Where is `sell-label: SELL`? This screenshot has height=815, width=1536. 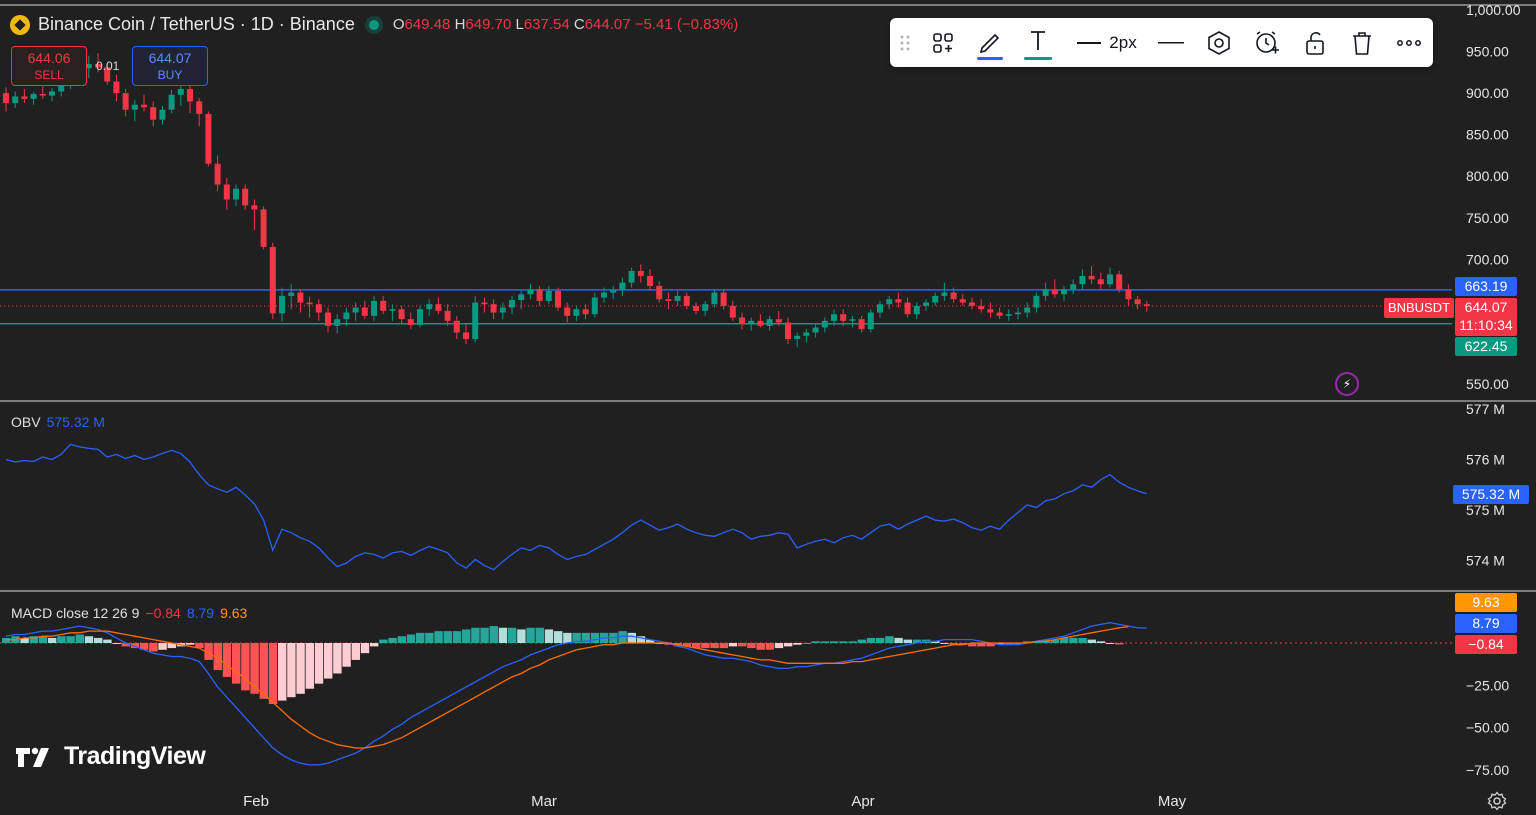 sell-label: SELL is located at coordinates (49, 75).